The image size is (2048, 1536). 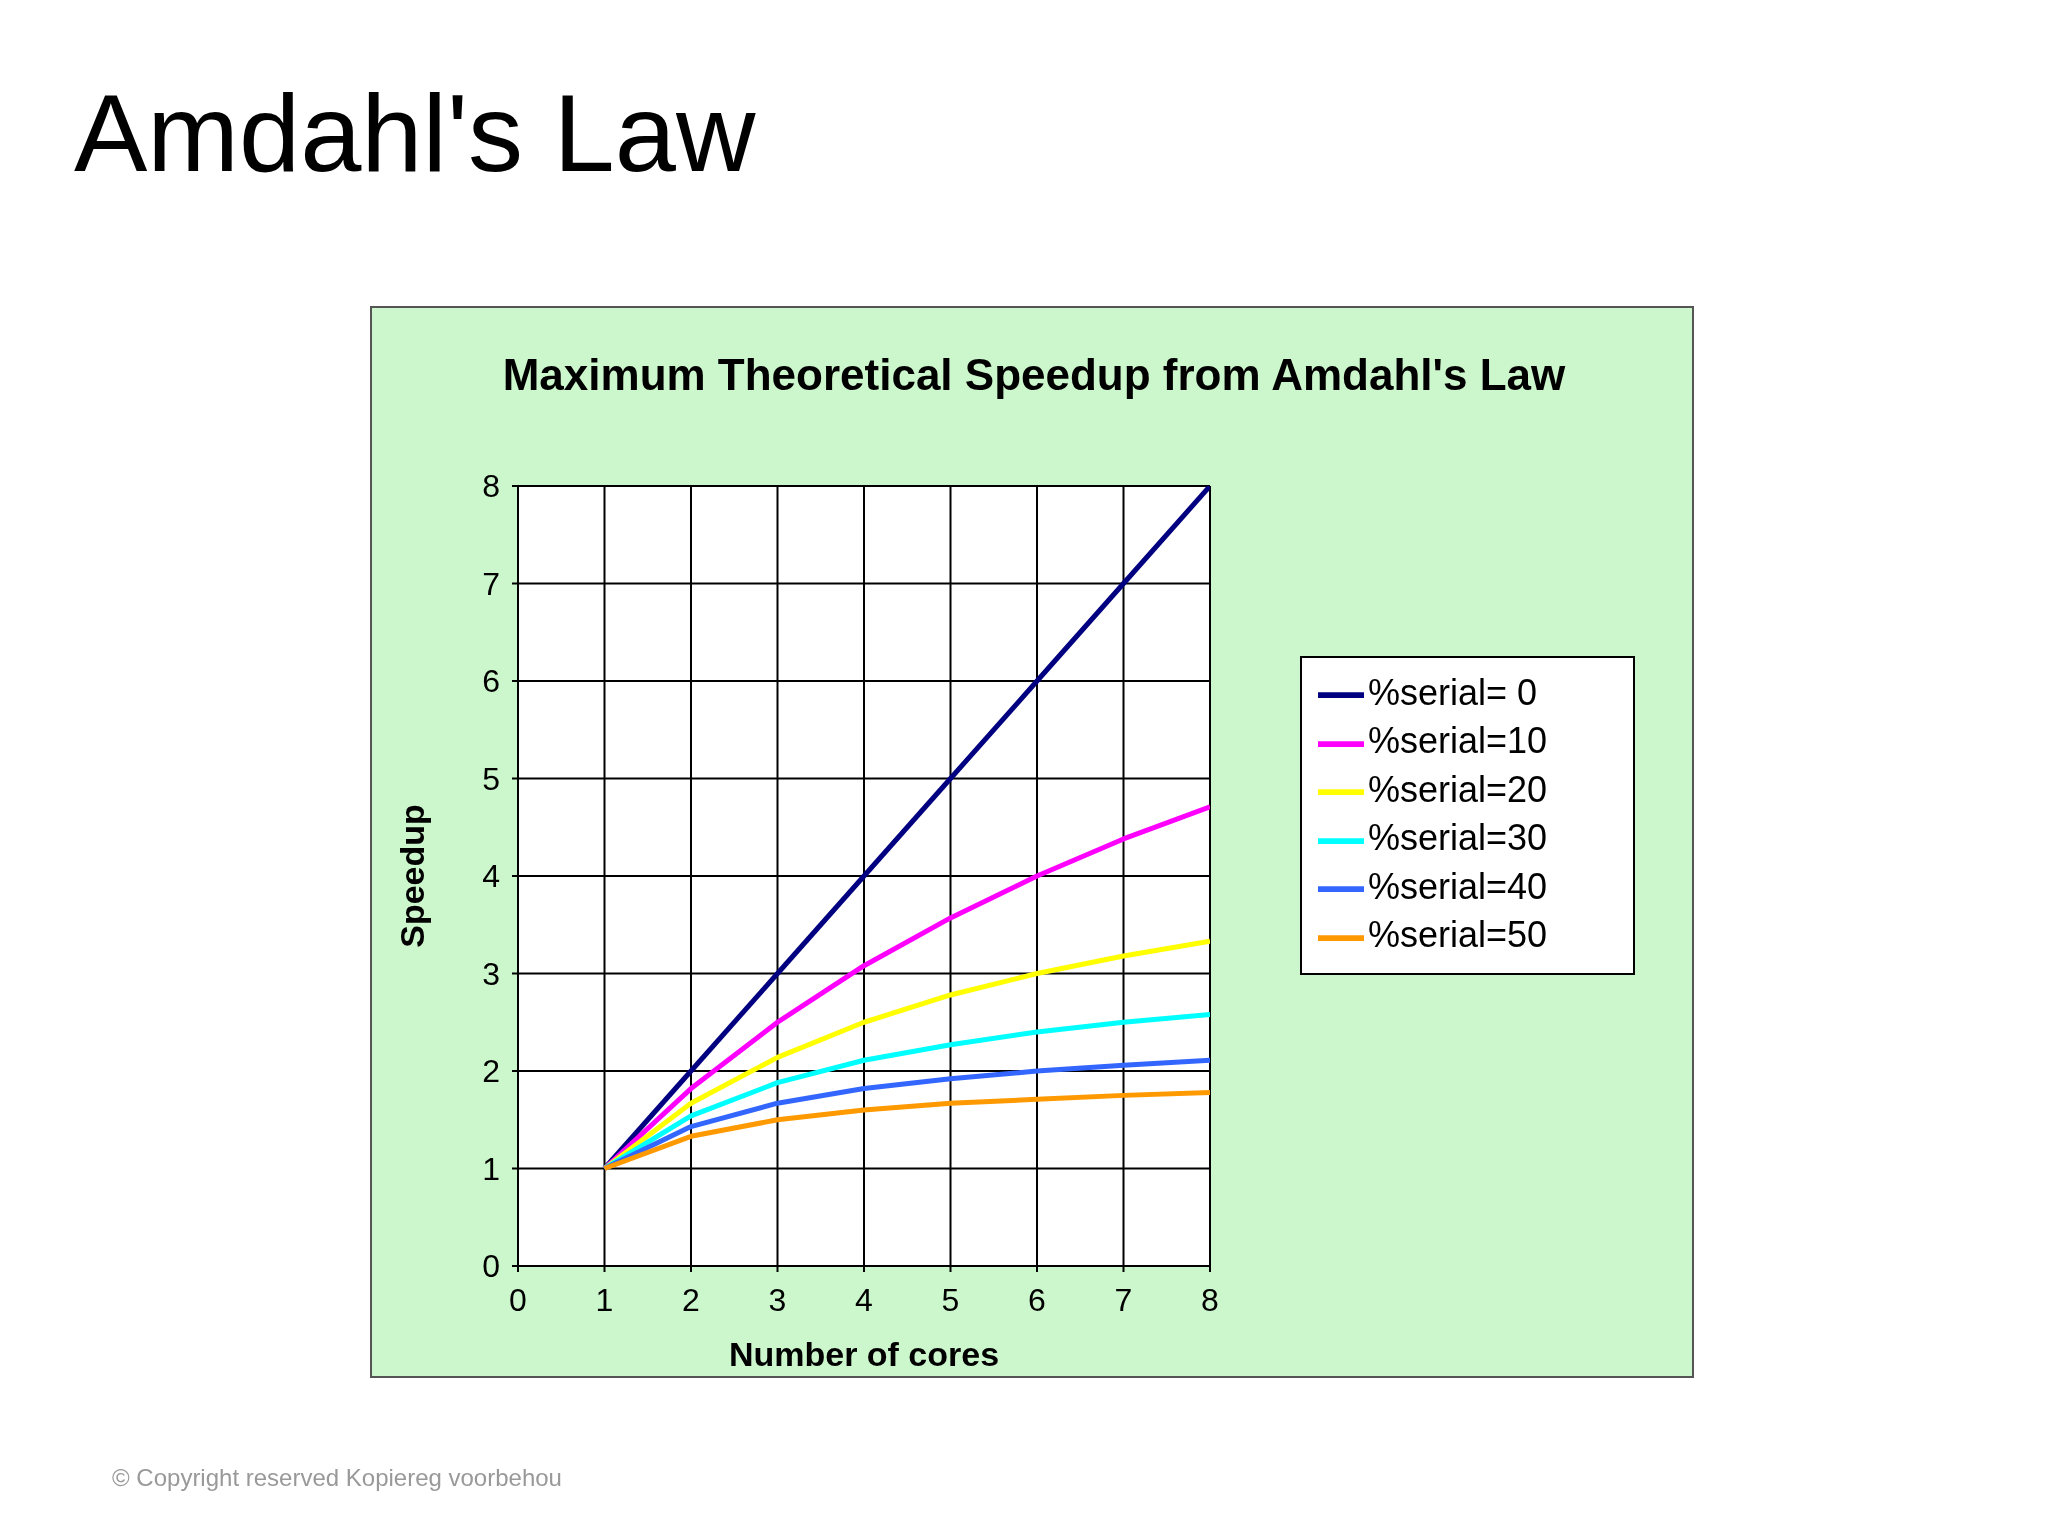 I want to click on x-tick-label: 2, so click(x=691, y=1299).